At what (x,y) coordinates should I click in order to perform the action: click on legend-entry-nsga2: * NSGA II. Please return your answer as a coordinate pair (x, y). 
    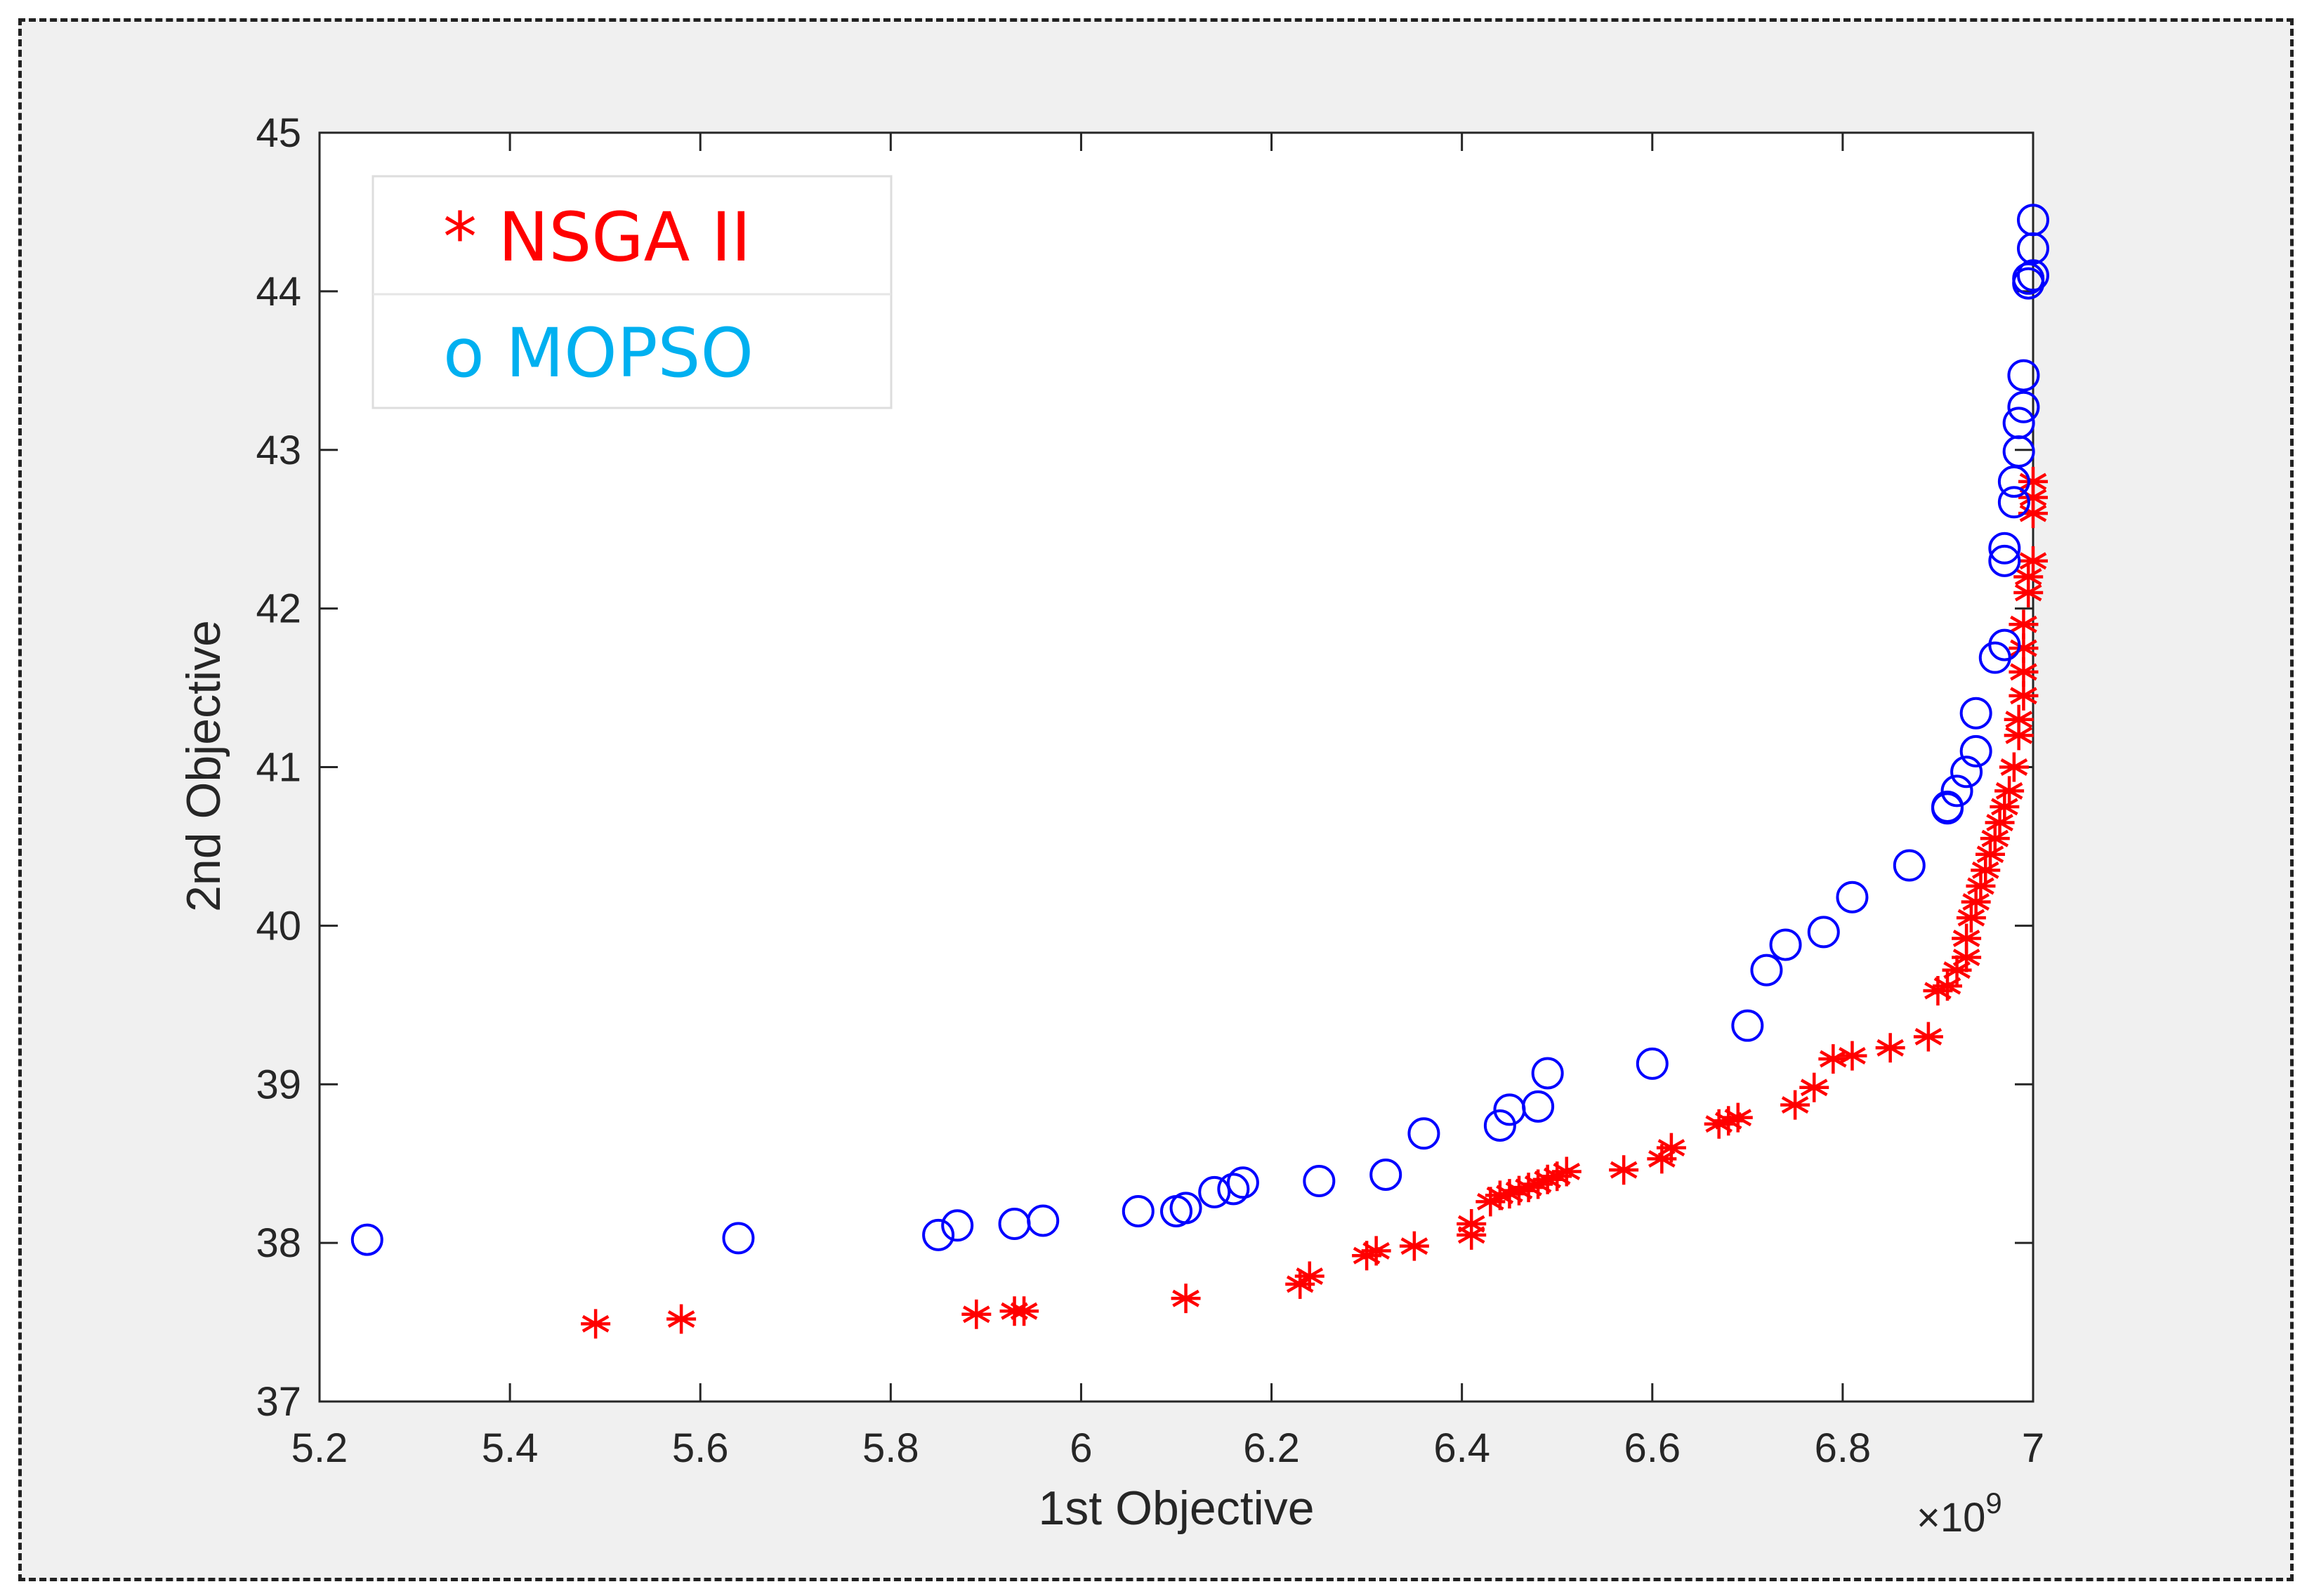
    Looking at the image, I should click on (597, 237).